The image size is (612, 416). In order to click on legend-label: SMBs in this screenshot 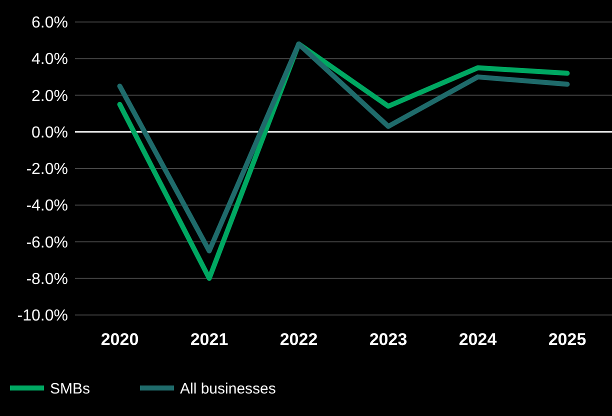, I will do `click(70, 389)`.